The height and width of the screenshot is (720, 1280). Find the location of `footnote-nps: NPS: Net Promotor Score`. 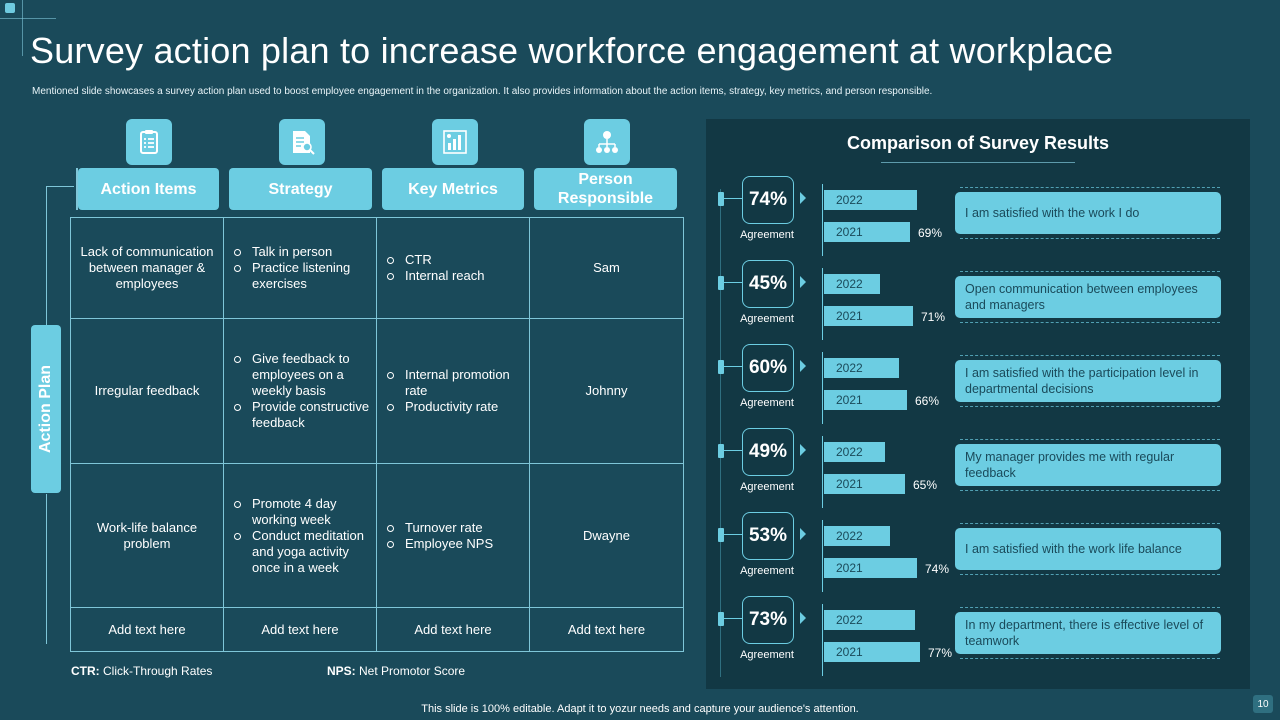

footnote-nps: NPS: Net Promotor Score is located at coordinates (396, 671).